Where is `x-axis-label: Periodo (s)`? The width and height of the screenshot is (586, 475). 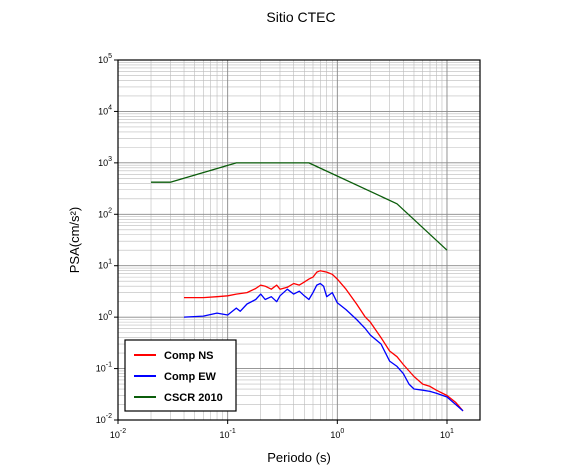 x-axis-label: Periodo (s) is located at coordinates (299, 457).